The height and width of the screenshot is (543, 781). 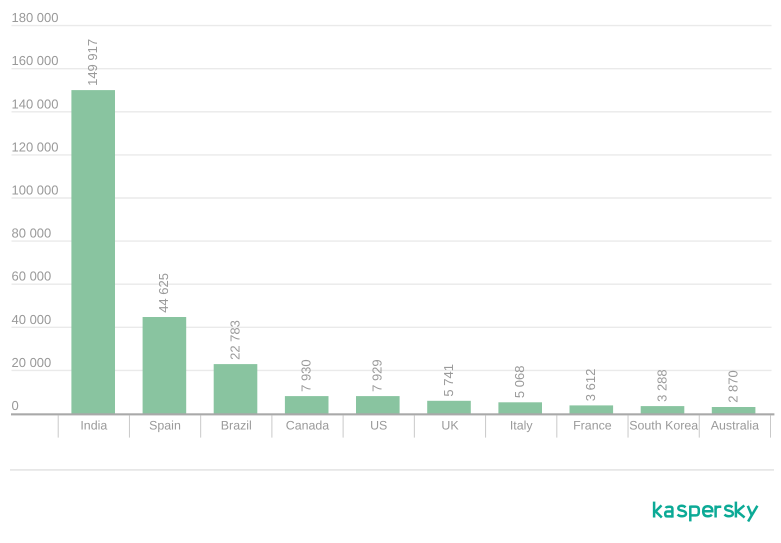 What do you see at coordinates (32, 276) in the screenshot?
I see `svg-text: 60 000` at bounding box center [32, 276].